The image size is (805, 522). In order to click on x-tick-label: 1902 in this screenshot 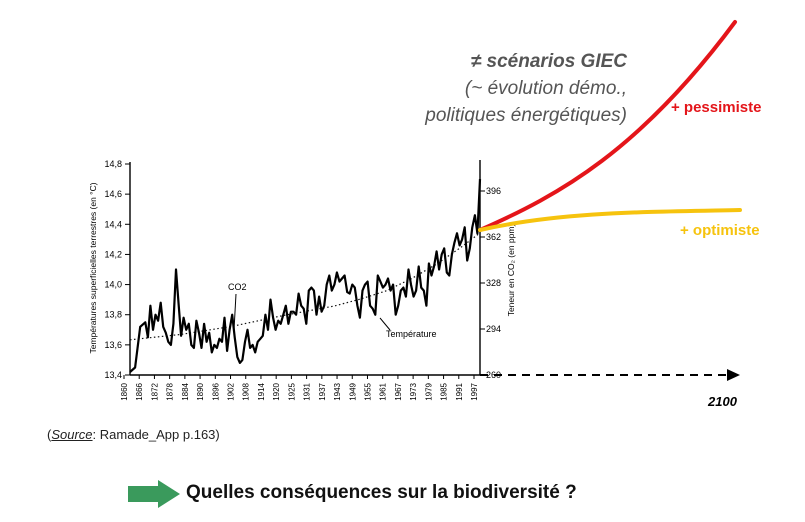, I will do `click(231, 391)`.